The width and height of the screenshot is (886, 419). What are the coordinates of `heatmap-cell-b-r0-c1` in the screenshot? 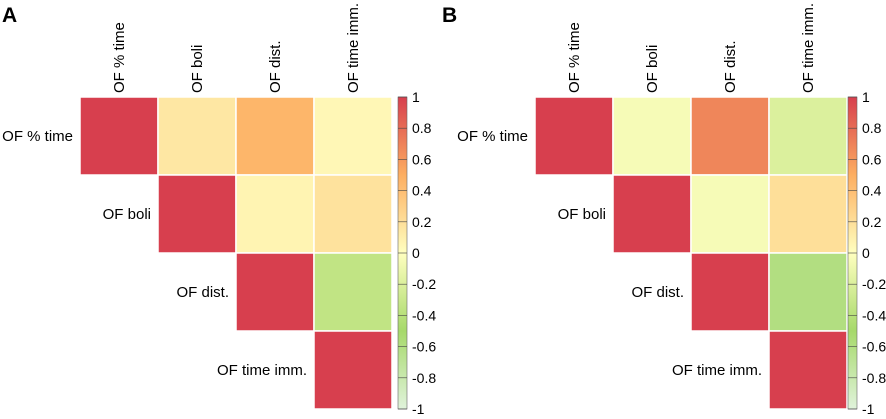 It's located at (652, 136).